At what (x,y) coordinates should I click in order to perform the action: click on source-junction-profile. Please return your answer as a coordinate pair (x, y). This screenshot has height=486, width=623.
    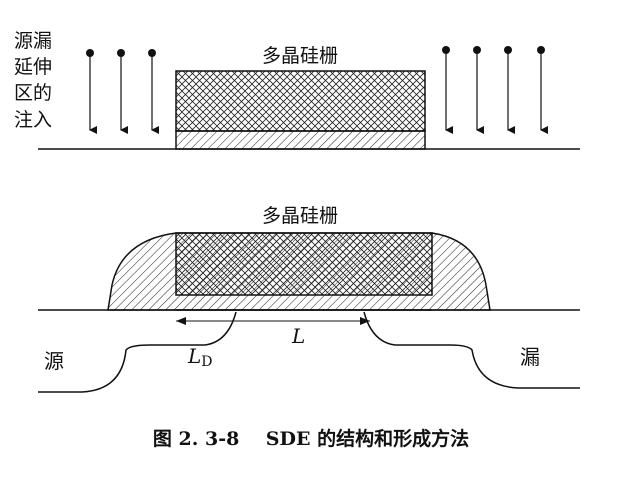
    Looking at the image, I should click on (137, 352).